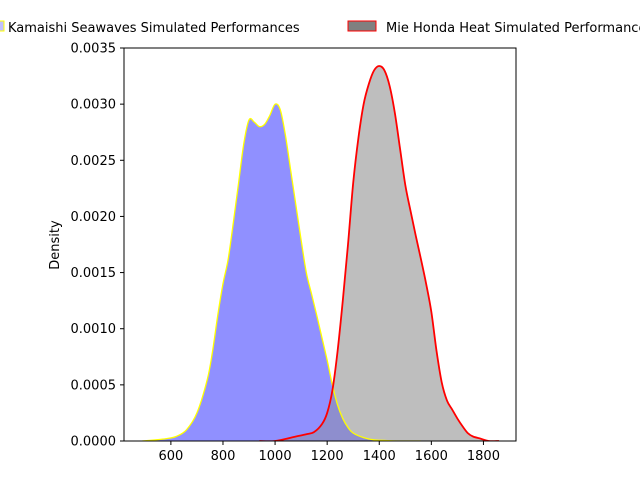 This screenshot has height=480, width=640. What do you see at coordinates (379, 456) in the screenshot?
I see `x-tick-label: 1400` at bounding box center [379, 456].